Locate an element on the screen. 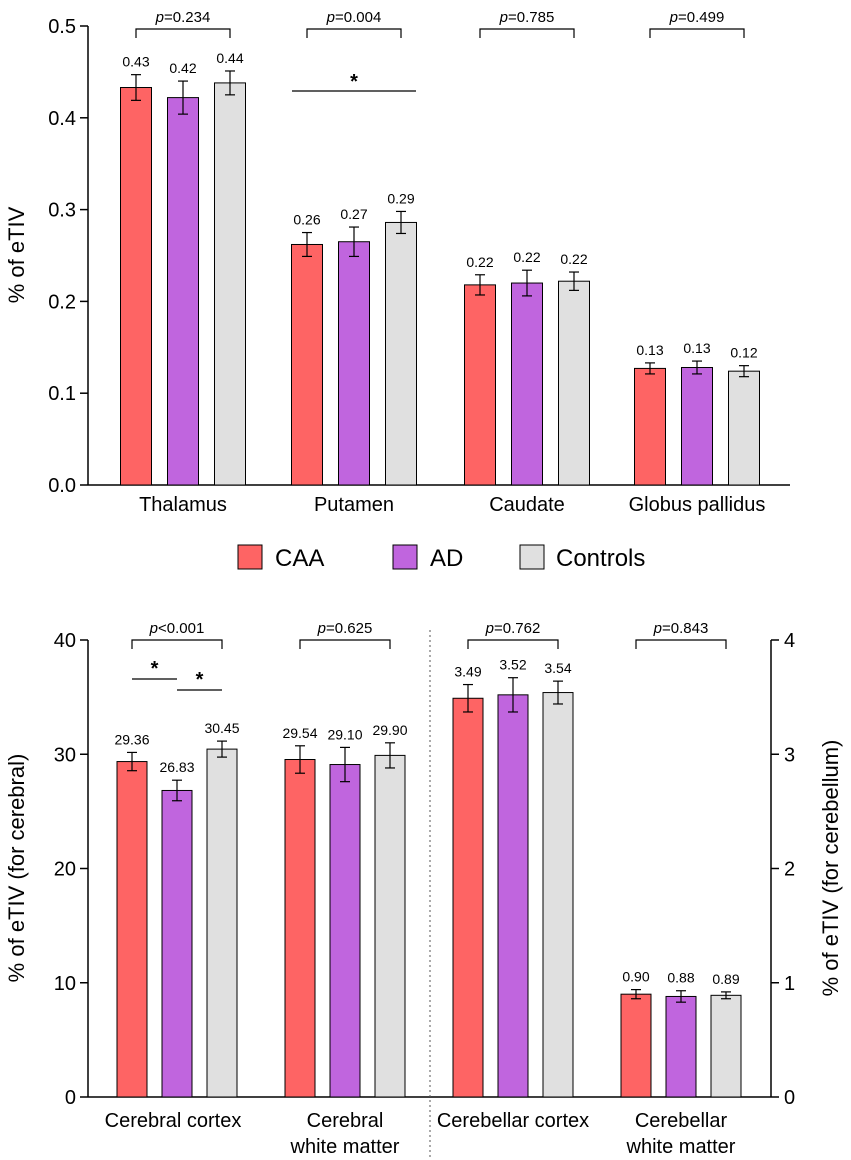 This screenshot has width=851, height=1160. p-value-number: =0.762 is located at coordinates (517, 628).